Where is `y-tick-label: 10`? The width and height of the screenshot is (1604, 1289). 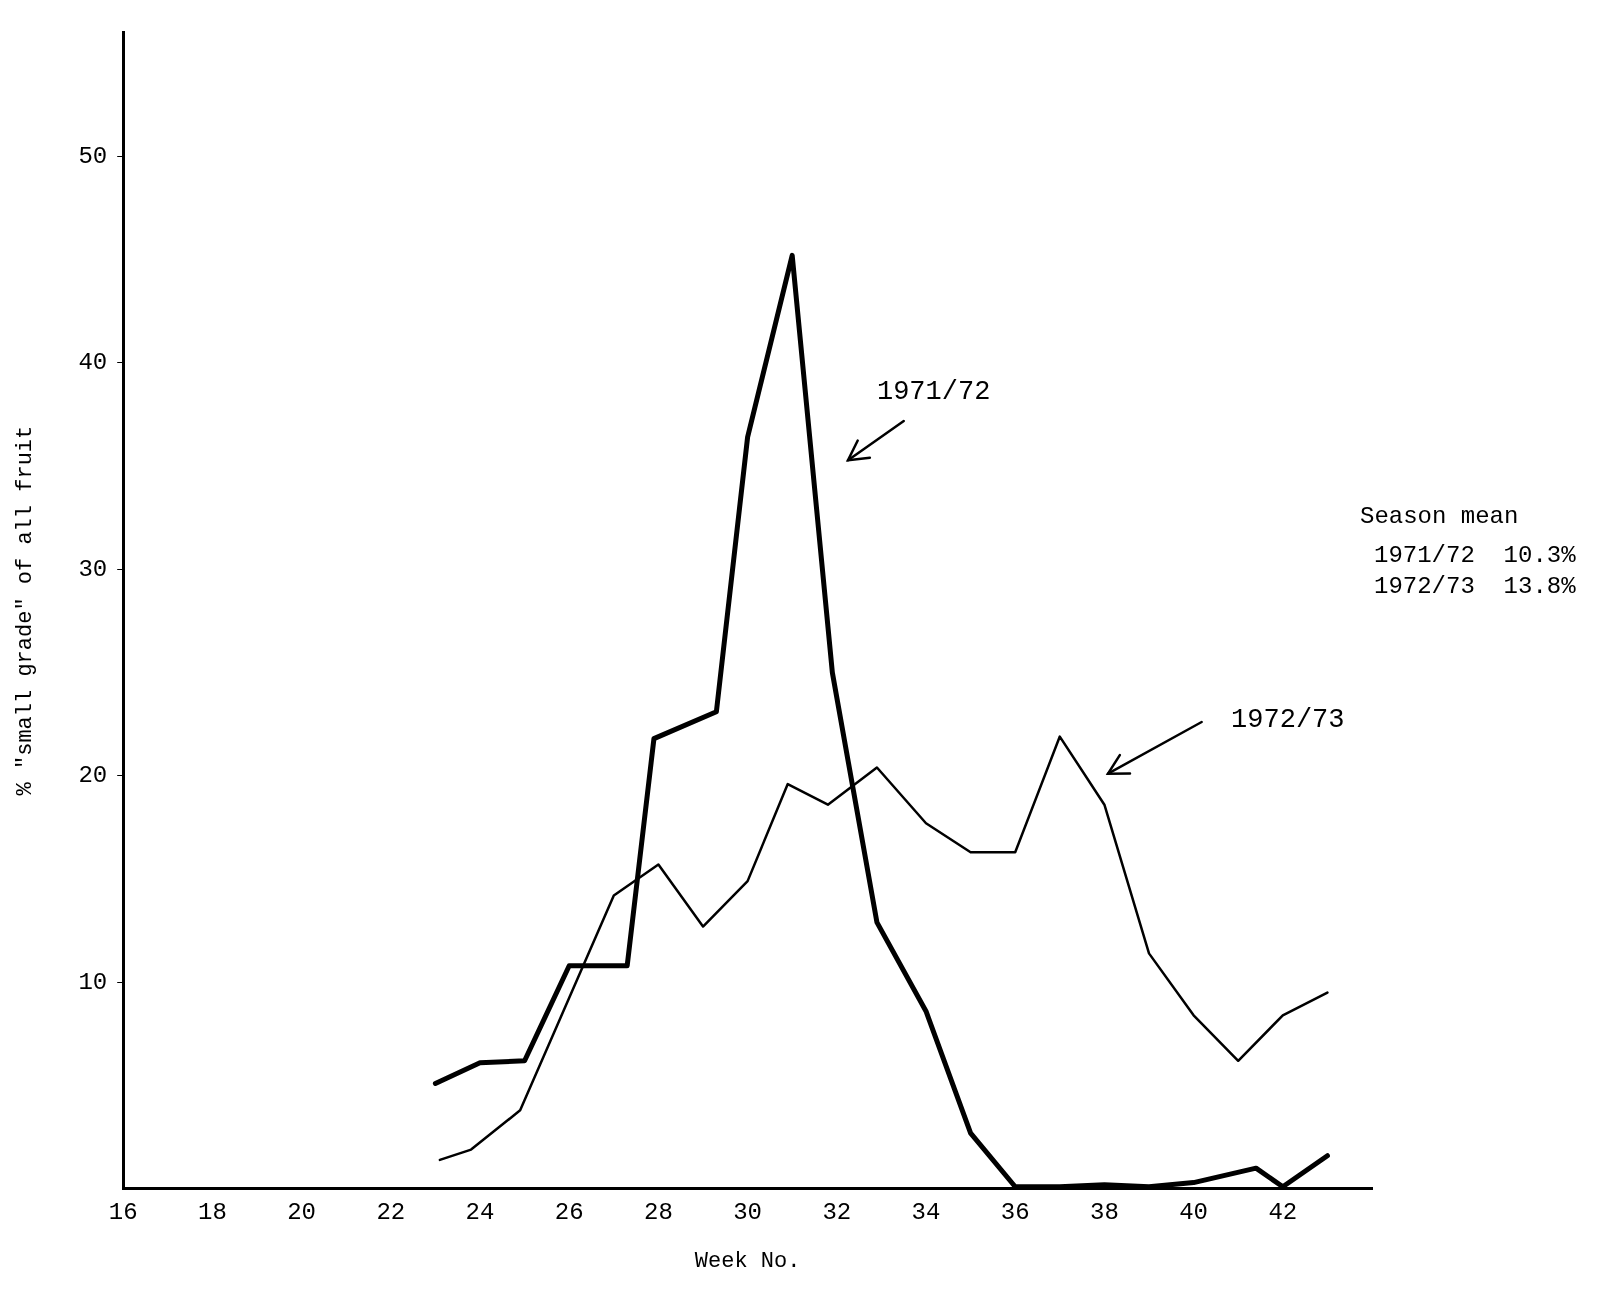
y-tick-label: 10 is located at coordinates (93, 982).